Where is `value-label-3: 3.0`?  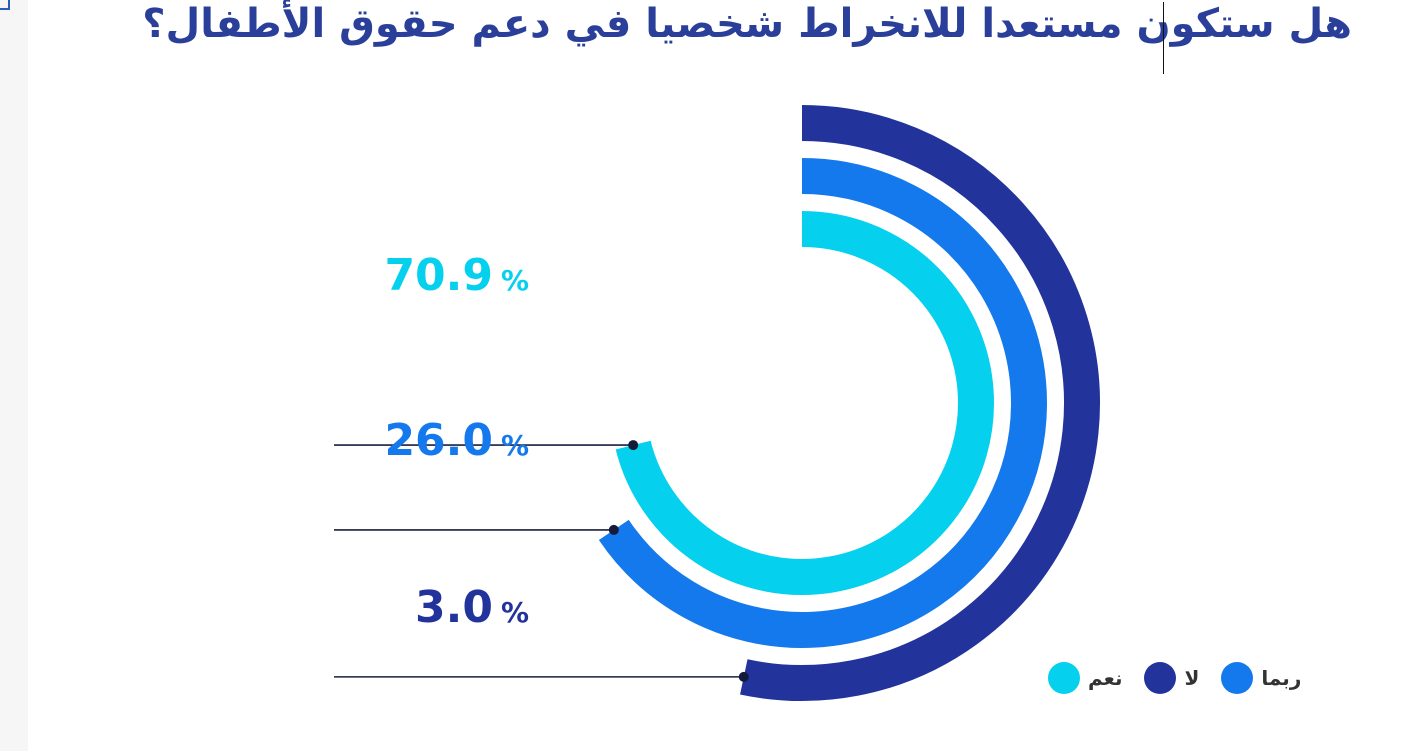
value-label-3: 3.0 is located at coordinates (454, 607).